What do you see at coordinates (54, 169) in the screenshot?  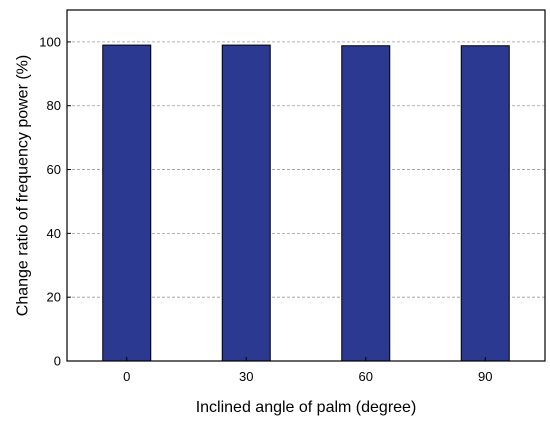 I see `y-tick-label: 60` at bounding box center [54, 169].